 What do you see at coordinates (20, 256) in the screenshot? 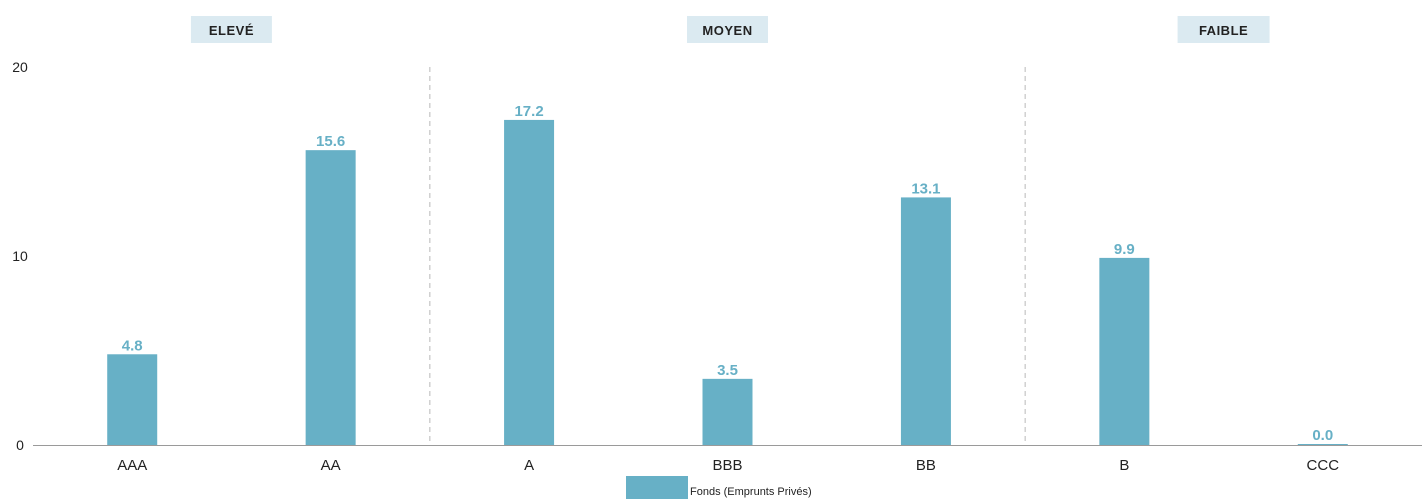
I see `y-tick-label: 10` at bounding box center [20, 256].